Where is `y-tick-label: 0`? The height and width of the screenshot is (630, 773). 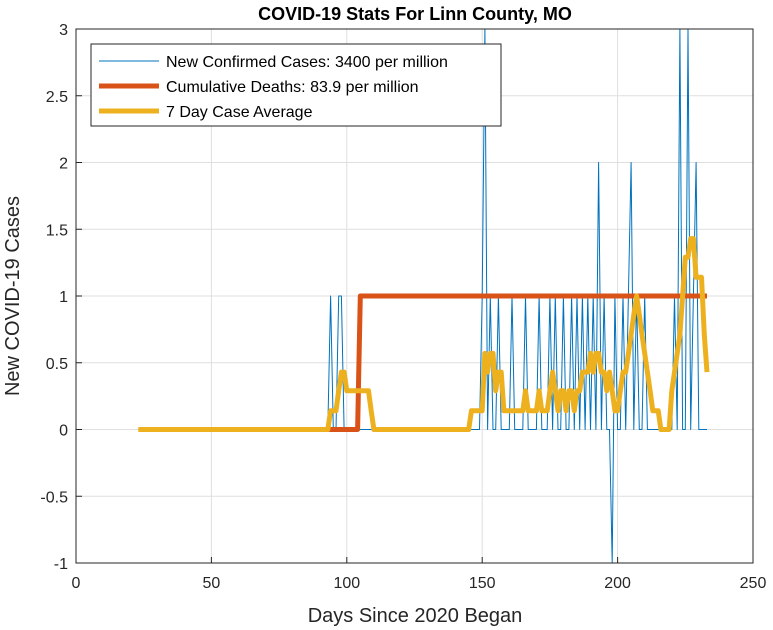 y-tick-label: 0 is located at coordinates (63, 431).